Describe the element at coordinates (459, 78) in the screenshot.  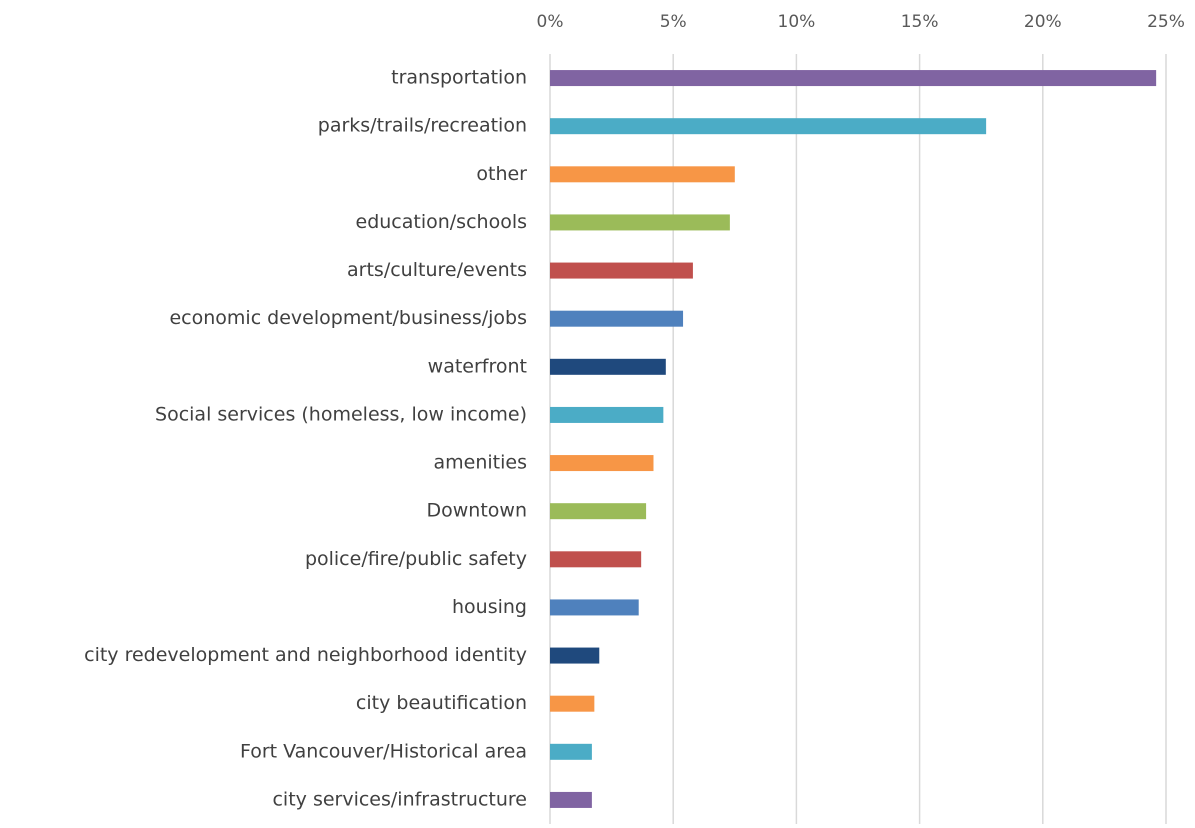
I see `category-label: transportation` at that location.